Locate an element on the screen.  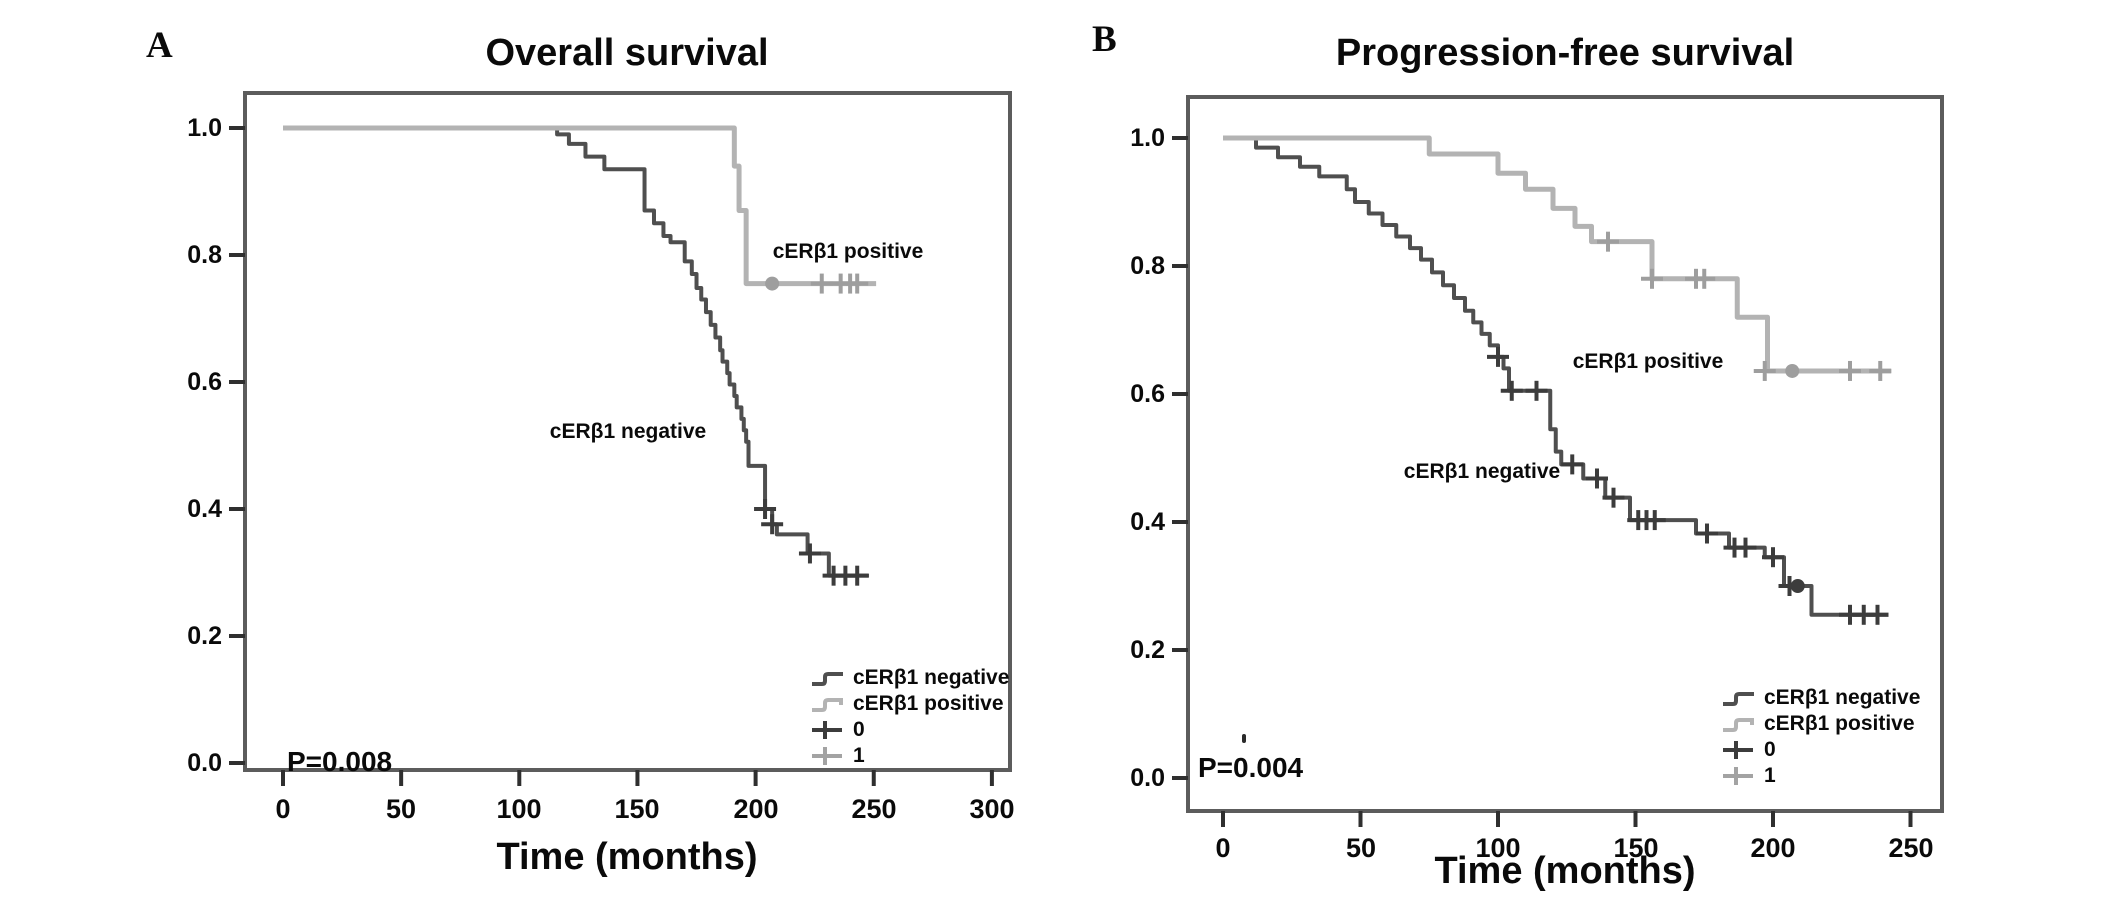
panel-a-legend-item-negative: cERβ1 negative is located at coordinates (909, 678).